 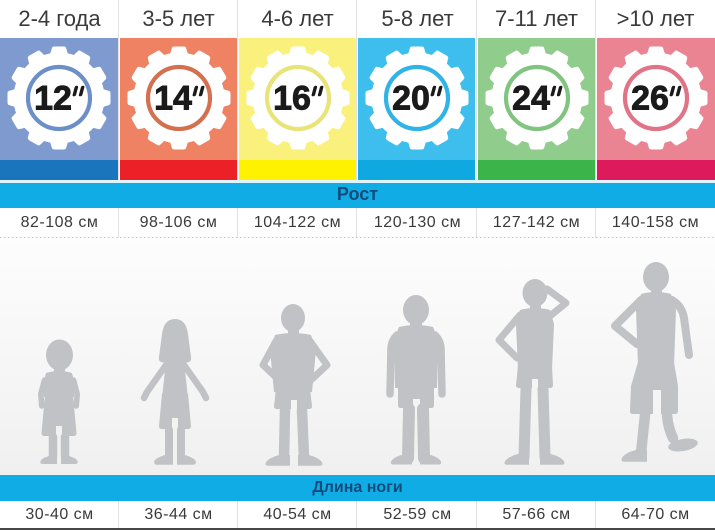 I want to click on svg-text: 16, so click(x=292, y=99).